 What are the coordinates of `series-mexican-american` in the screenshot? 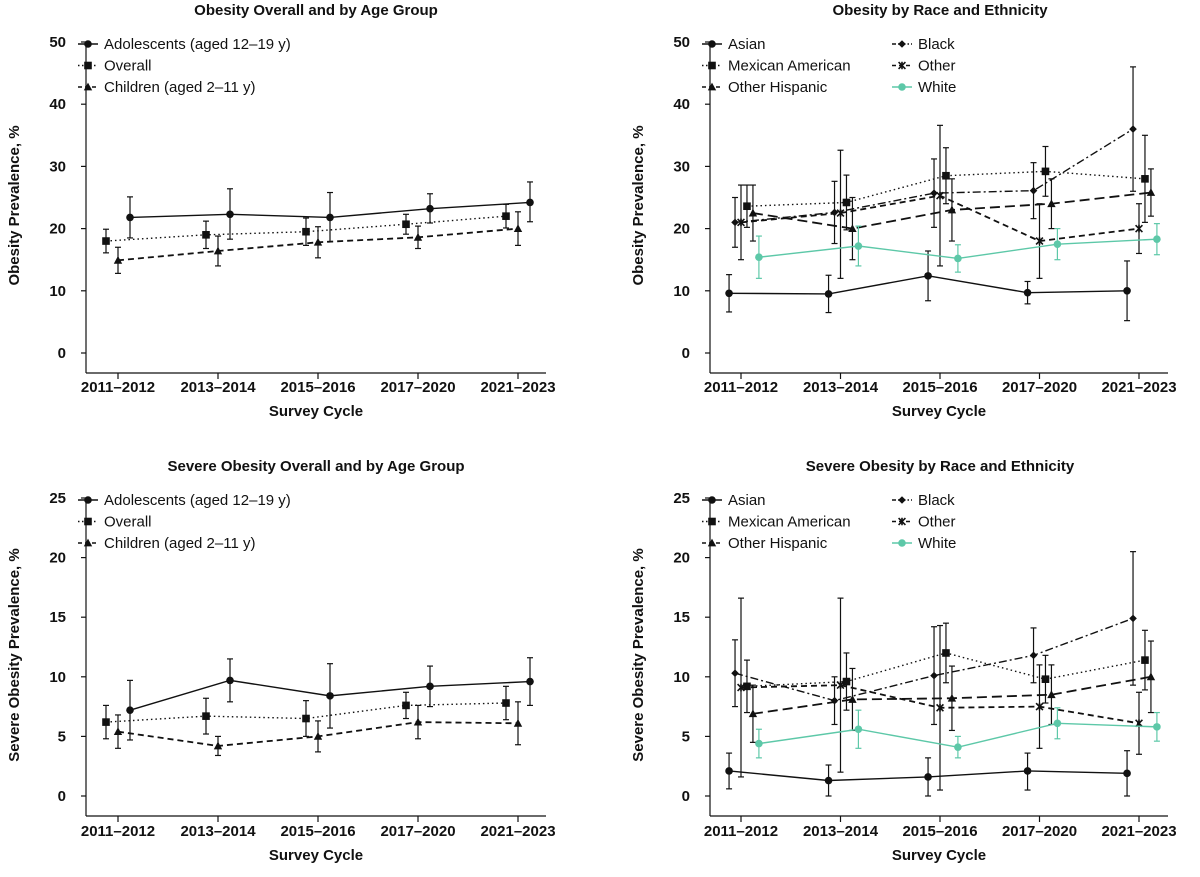 It's located at (946, 182).